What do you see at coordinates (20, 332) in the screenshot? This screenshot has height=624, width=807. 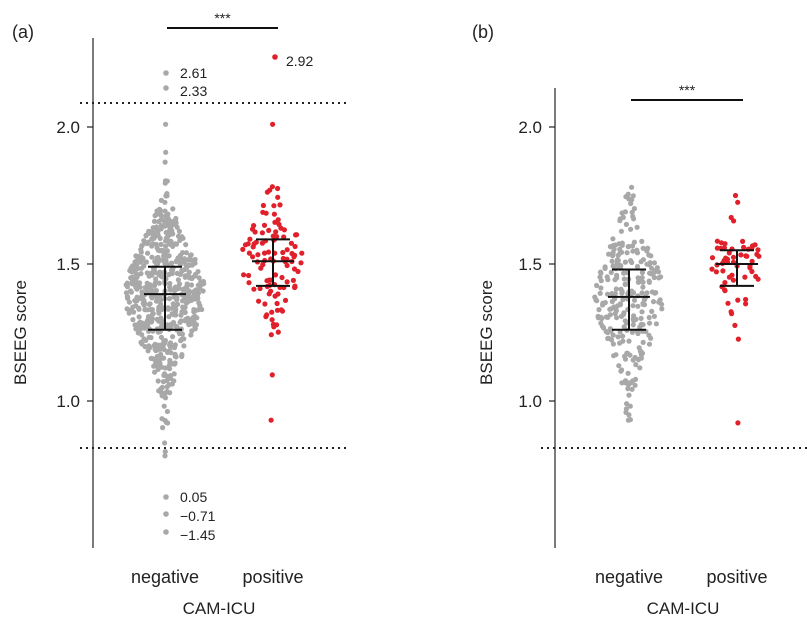 I see `y-axis-label: BSEEG score` at bounding box center [20, 332].